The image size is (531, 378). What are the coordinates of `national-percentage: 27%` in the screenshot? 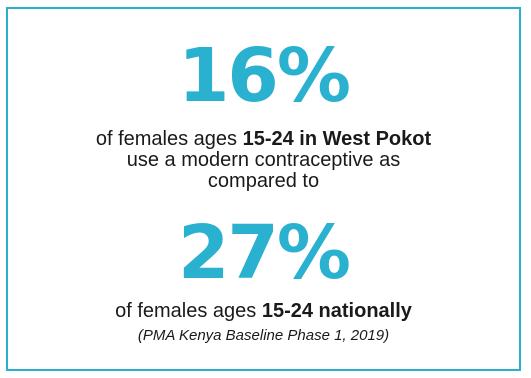 It's located at (264, 253).